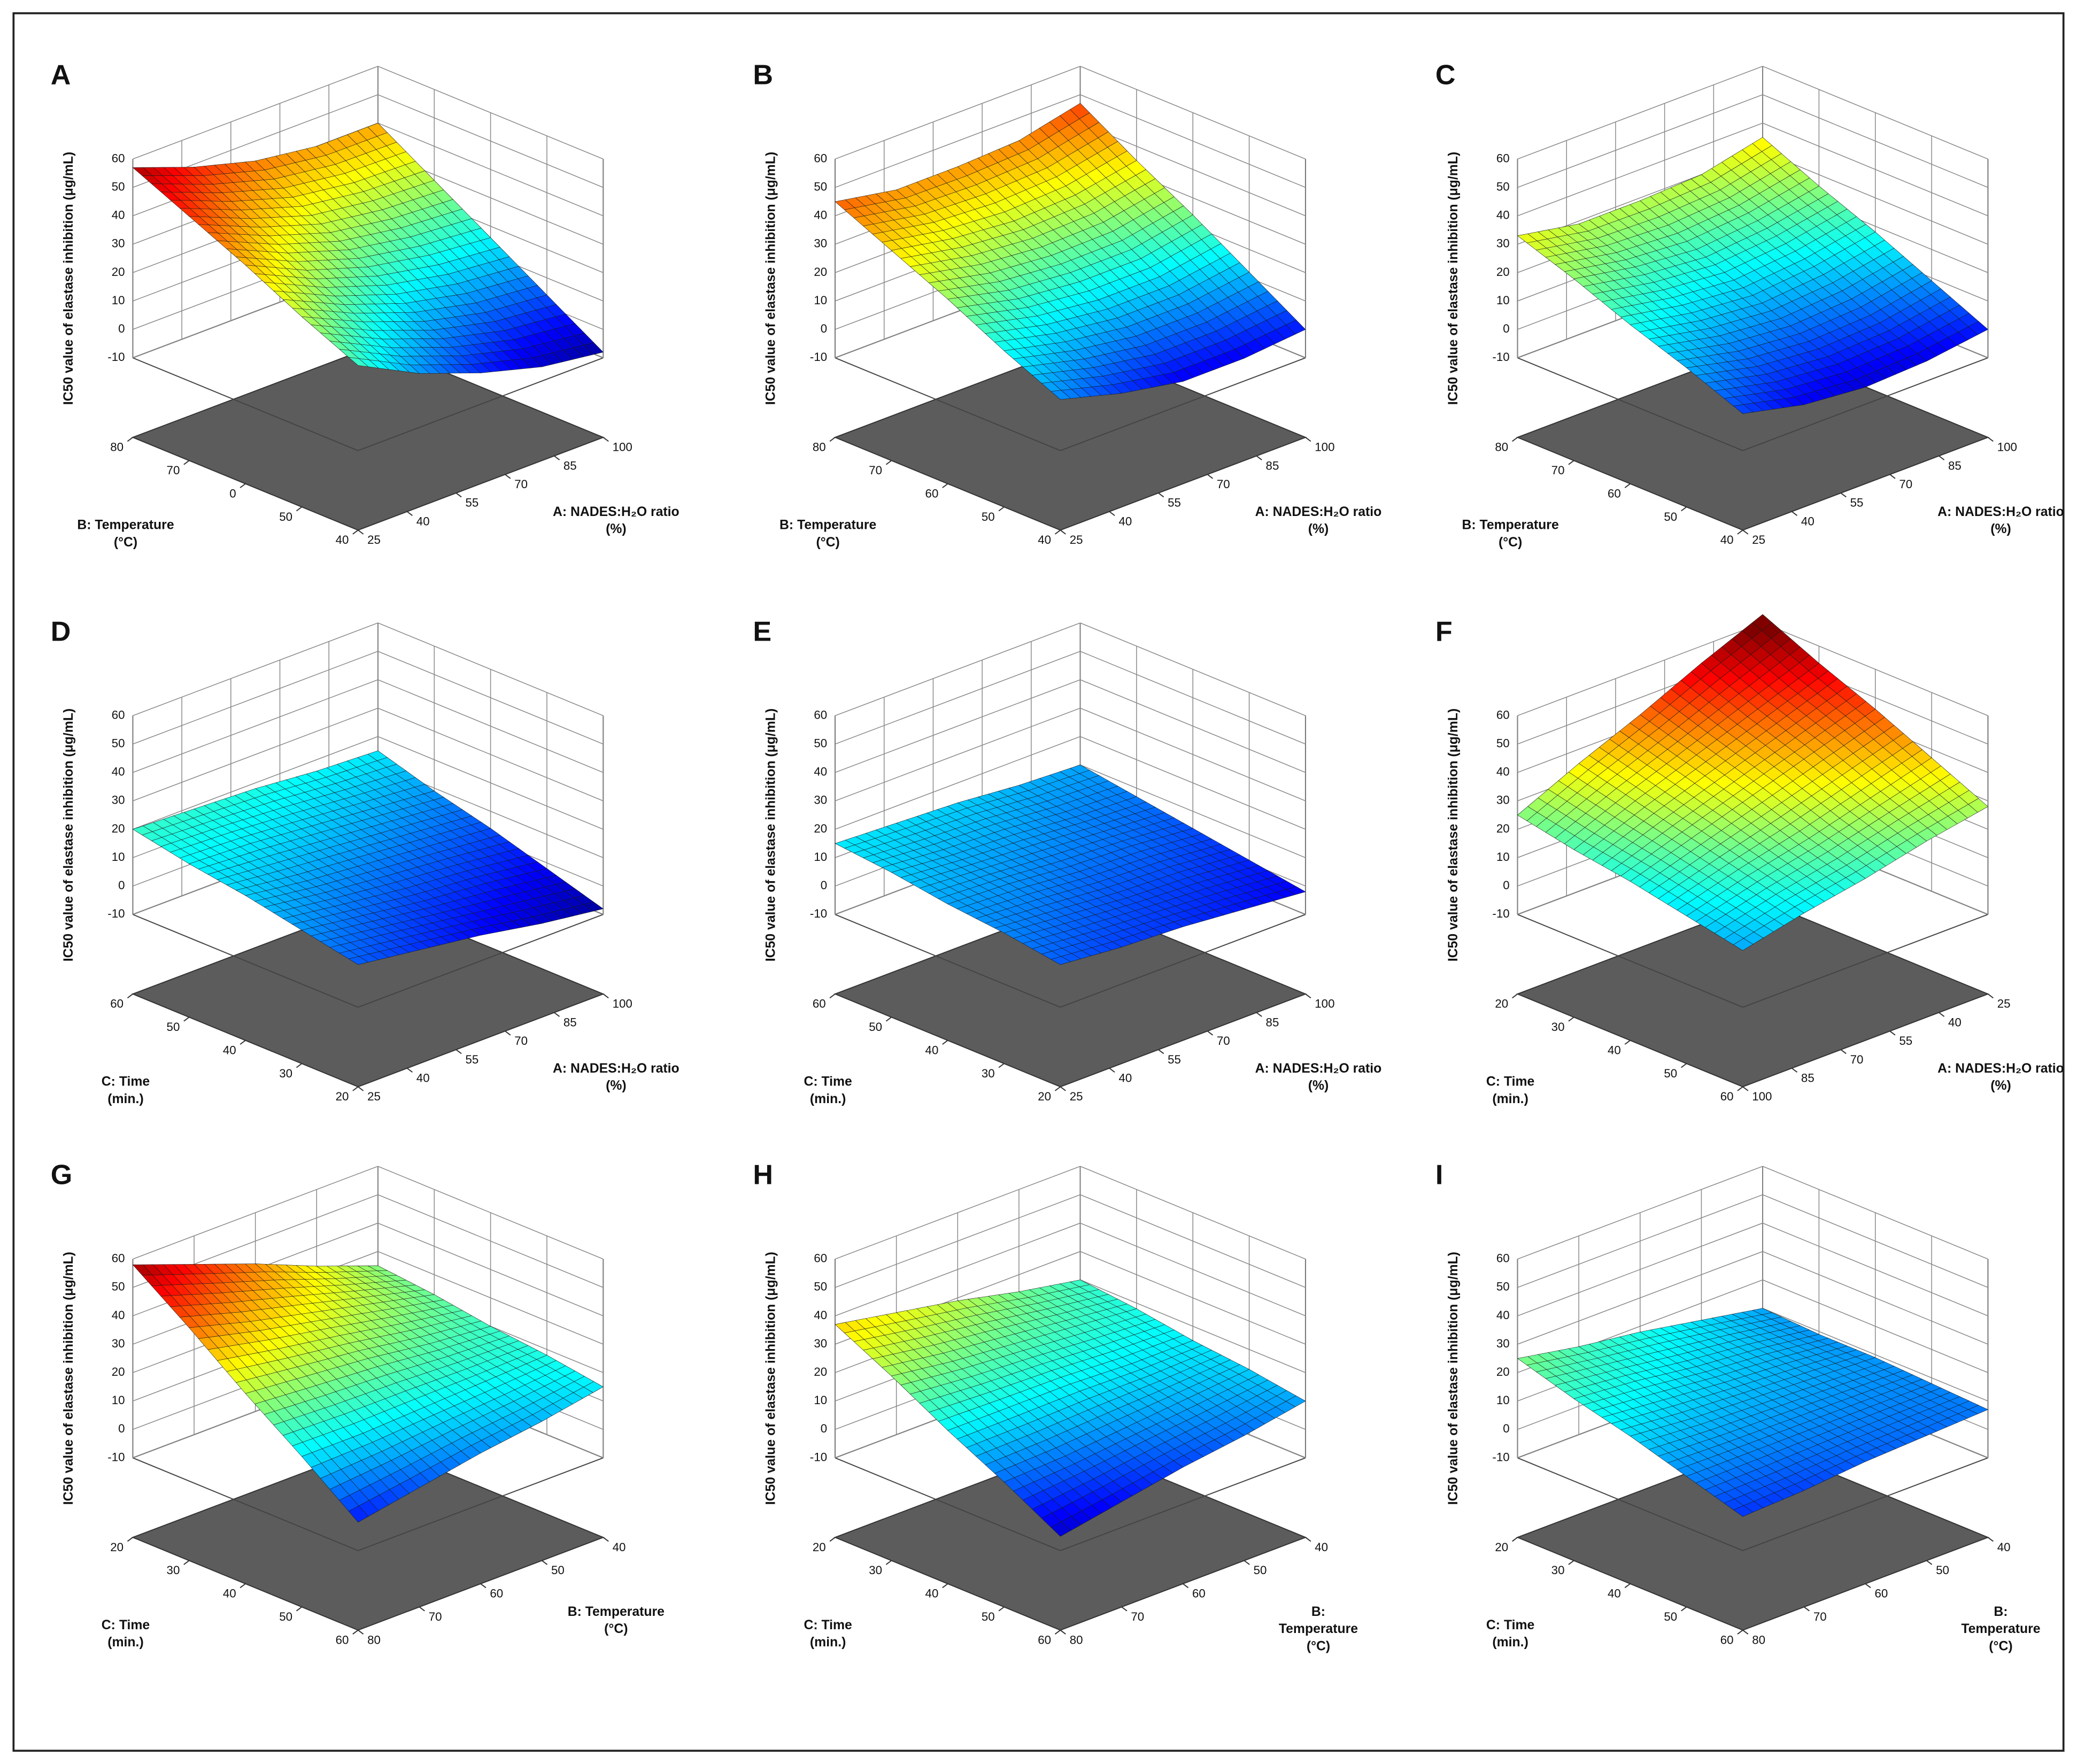  Describe the element at coordinates (616, 1629) in the screenshot. I see `x-axis-label: (°C)` at that location.